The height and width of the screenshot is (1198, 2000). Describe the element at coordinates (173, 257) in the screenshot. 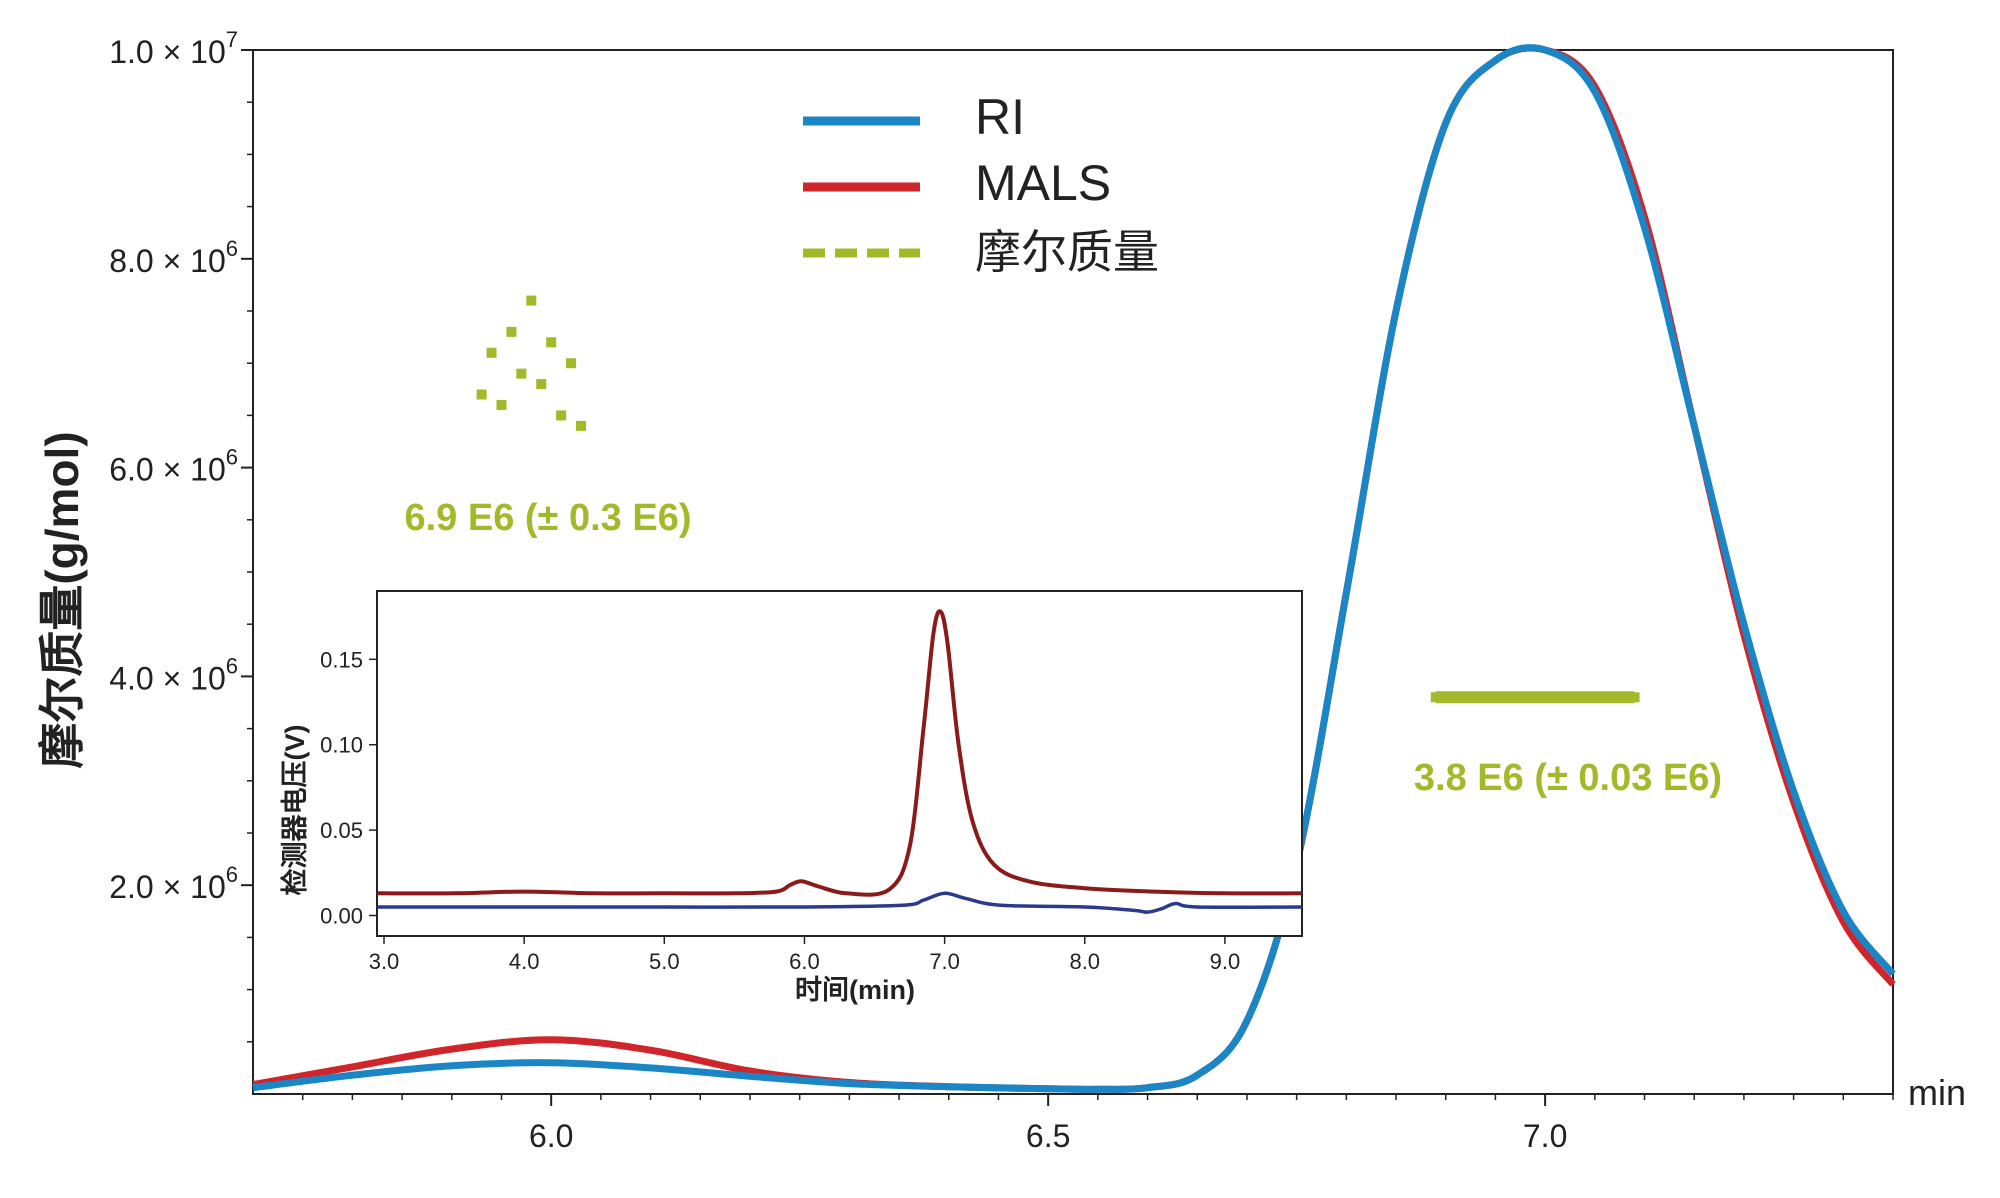

I see `y-tick-label: 8.0 × 10⁶` at that location.